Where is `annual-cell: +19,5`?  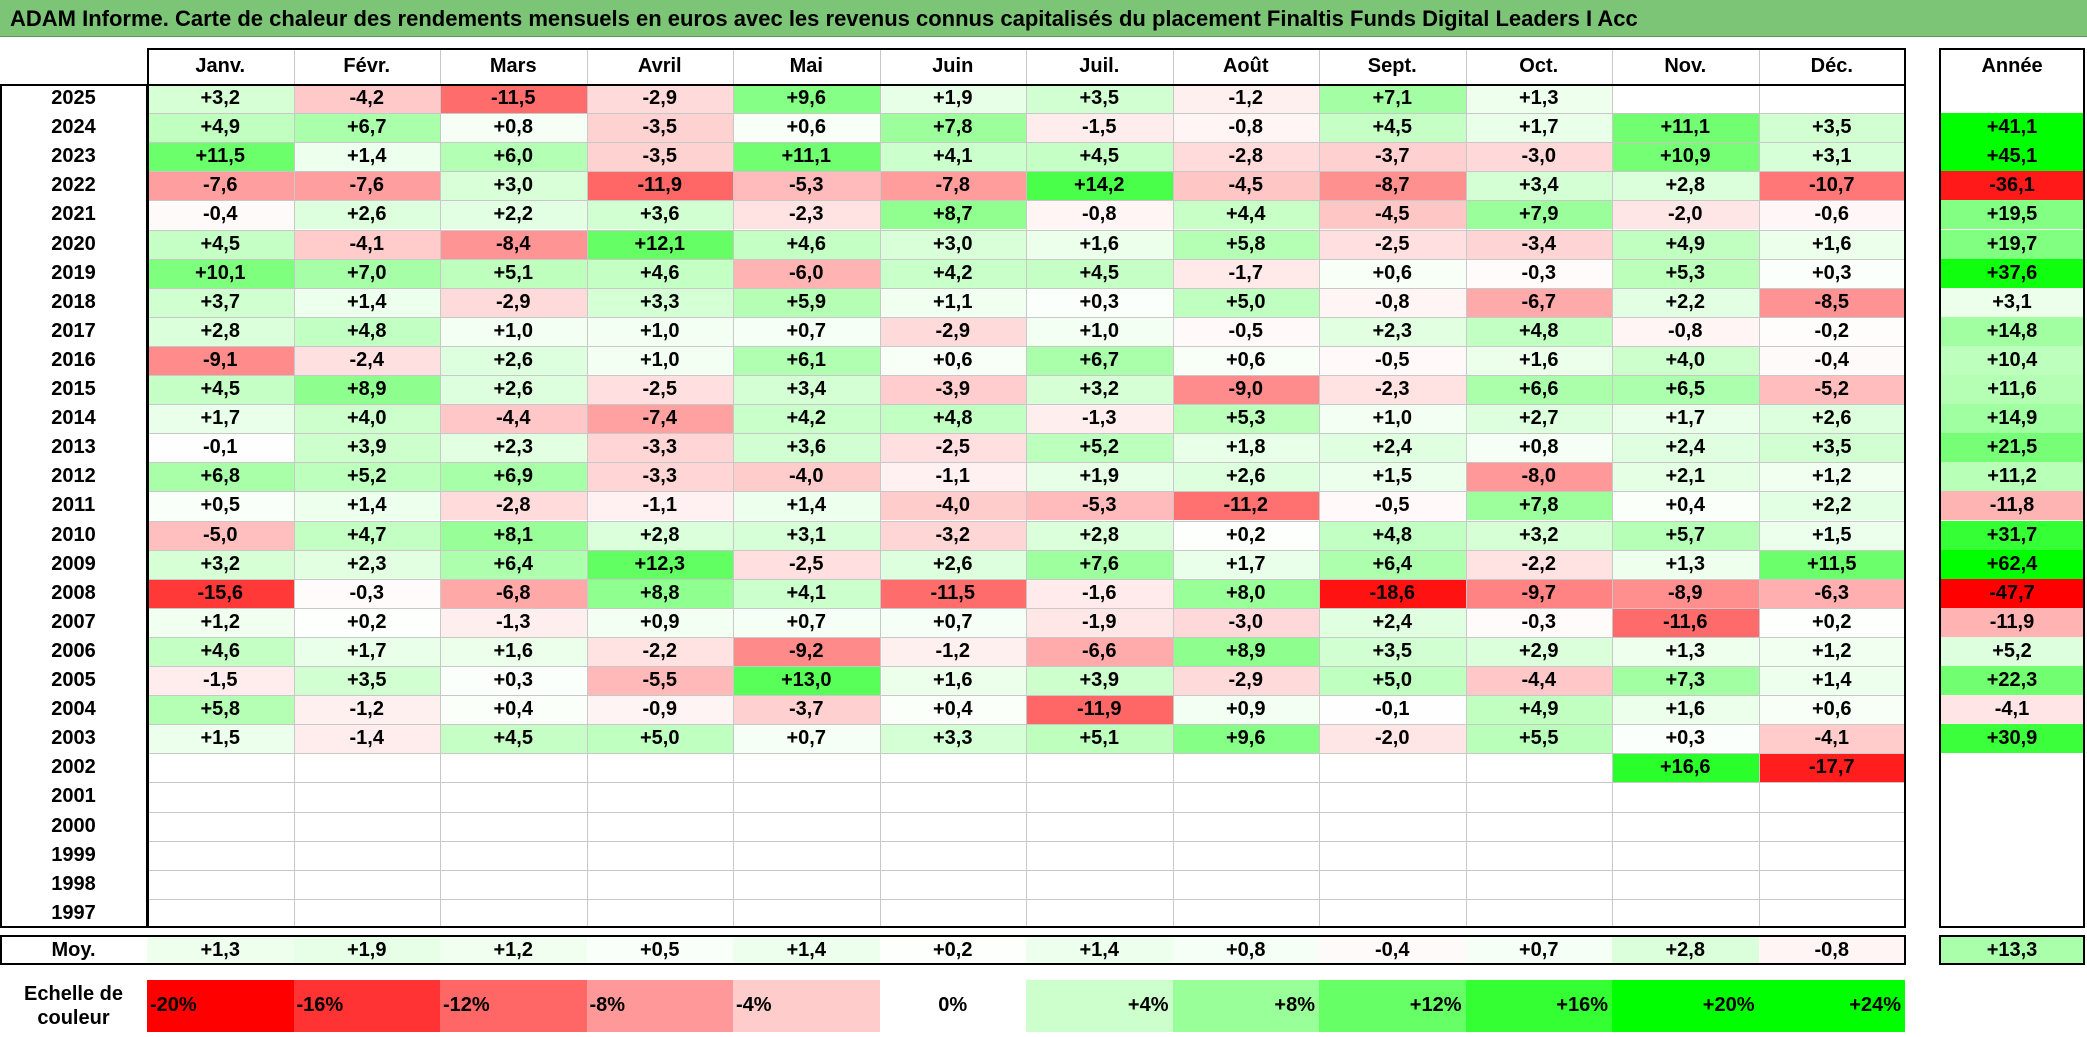
annual-cell: +19,5 is located at coordinates (2012, 215).